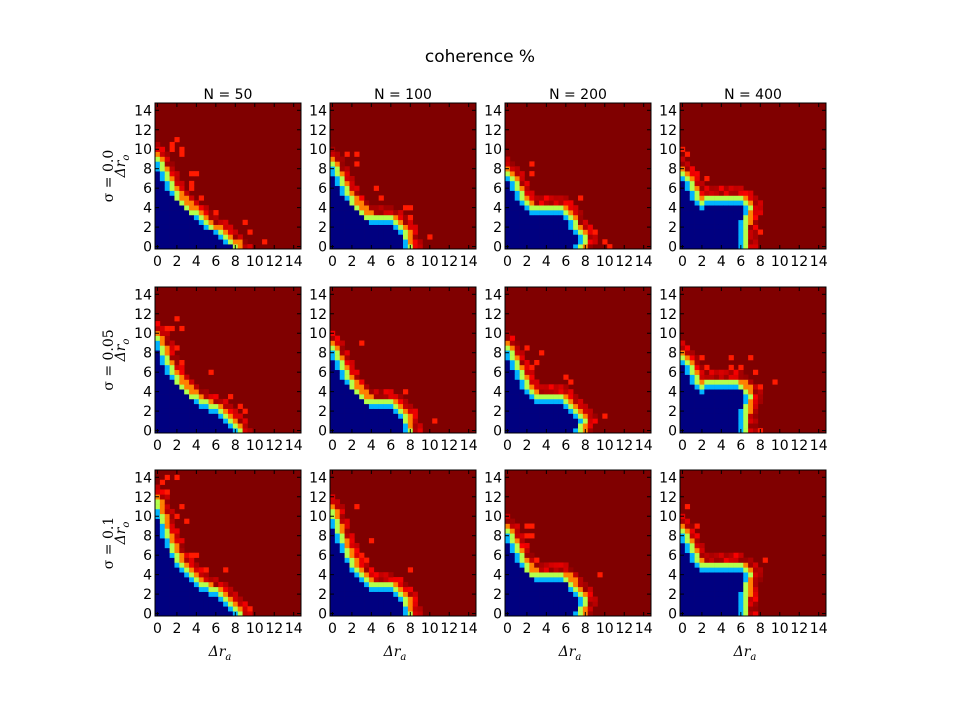 This screenshot has height=720, width=960. I want to click on y-tick-label: 12, so click(318, 498).